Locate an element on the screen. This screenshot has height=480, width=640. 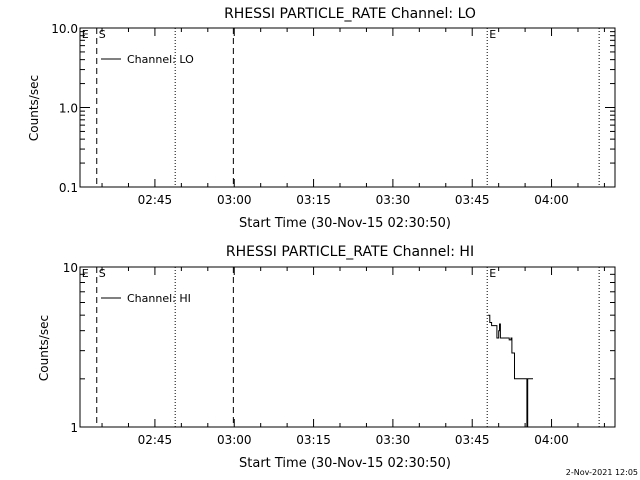
chart-title: RHESSI PARTICLE_RATE Channel: LO is located at coordinates (350, 14).